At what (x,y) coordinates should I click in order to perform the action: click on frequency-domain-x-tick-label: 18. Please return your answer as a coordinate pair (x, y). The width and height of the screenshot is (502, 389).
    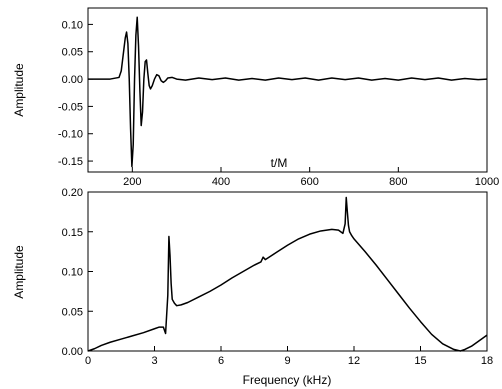
    Looking at the image, I should click on (487, 361).